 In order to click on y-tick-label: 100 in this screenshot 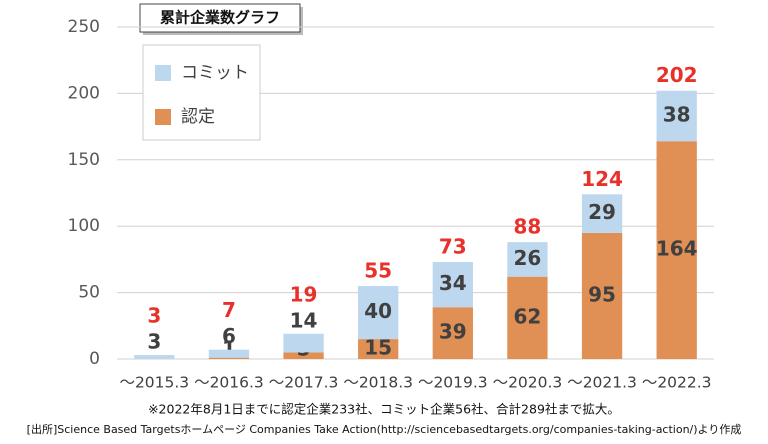, I will do `click(84, 226)`.